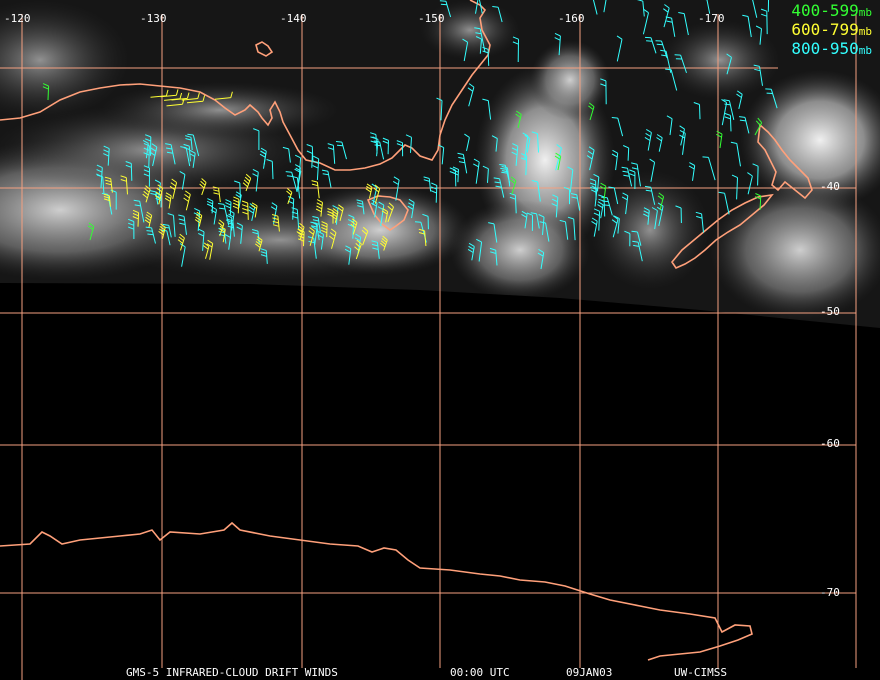 The image size is (880, 680). What do you see at coordinates (831, 49) in the screenshot?
I see `legend-item-800-950: 800-950mb` at bounding box center [831, 49].